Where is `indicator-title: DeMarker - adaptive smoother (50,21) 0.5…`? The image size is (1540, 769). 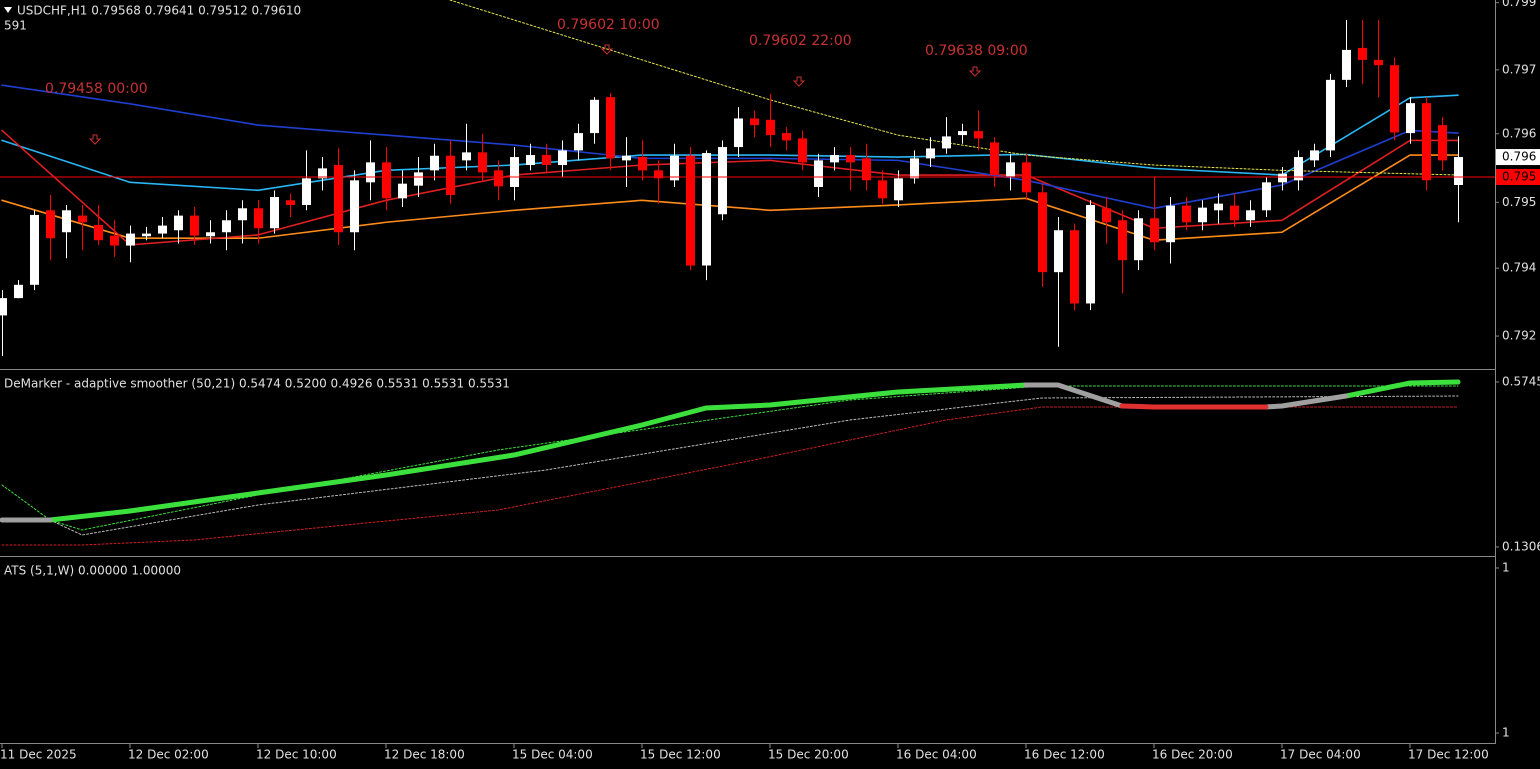
indicator-title: DeMarker - adaptive smoother (50,21) 0.5… is located at coordinates (257, 384).